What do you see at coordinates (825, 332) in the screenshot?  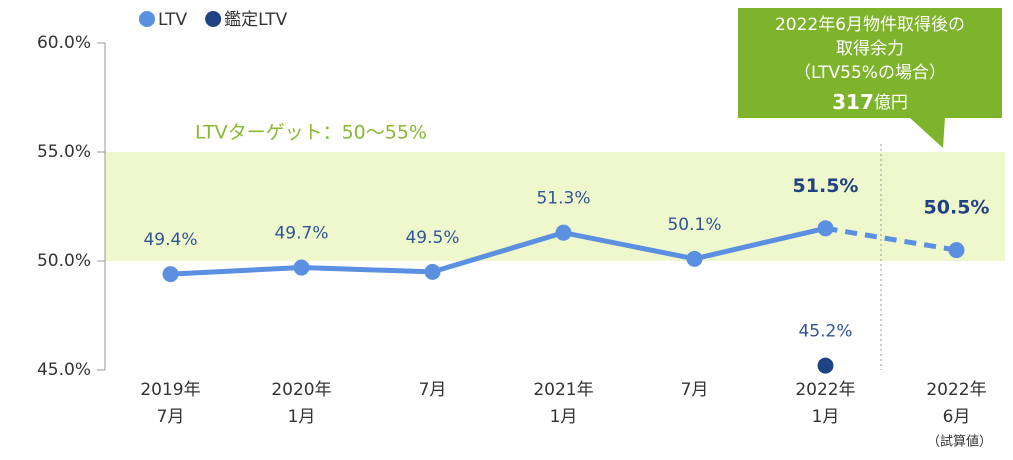 I see `value-label: 45.2%` at bounding box center [825, 332].